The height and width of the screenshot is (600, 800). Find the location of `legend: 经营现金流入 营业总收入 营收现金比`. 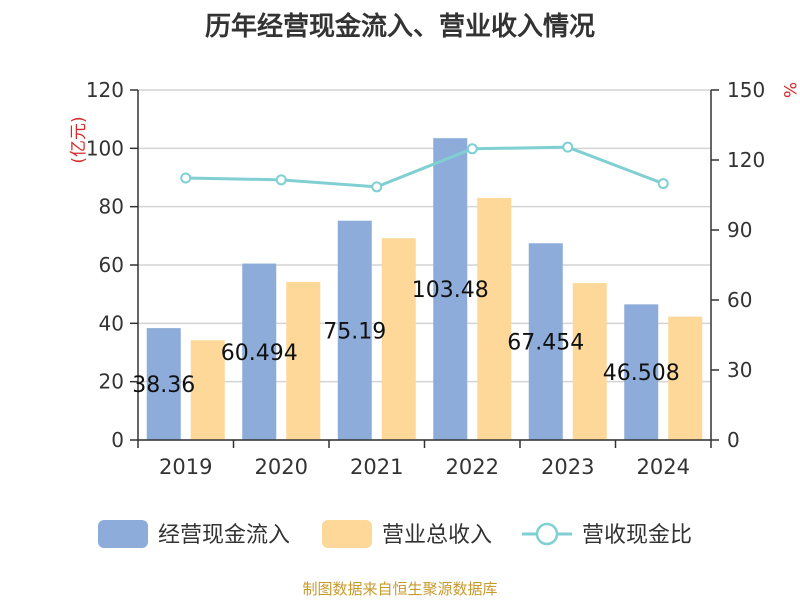

legend: 经营现金流入 营业总收入 营收现金比 is located at coordinates (395, 534).